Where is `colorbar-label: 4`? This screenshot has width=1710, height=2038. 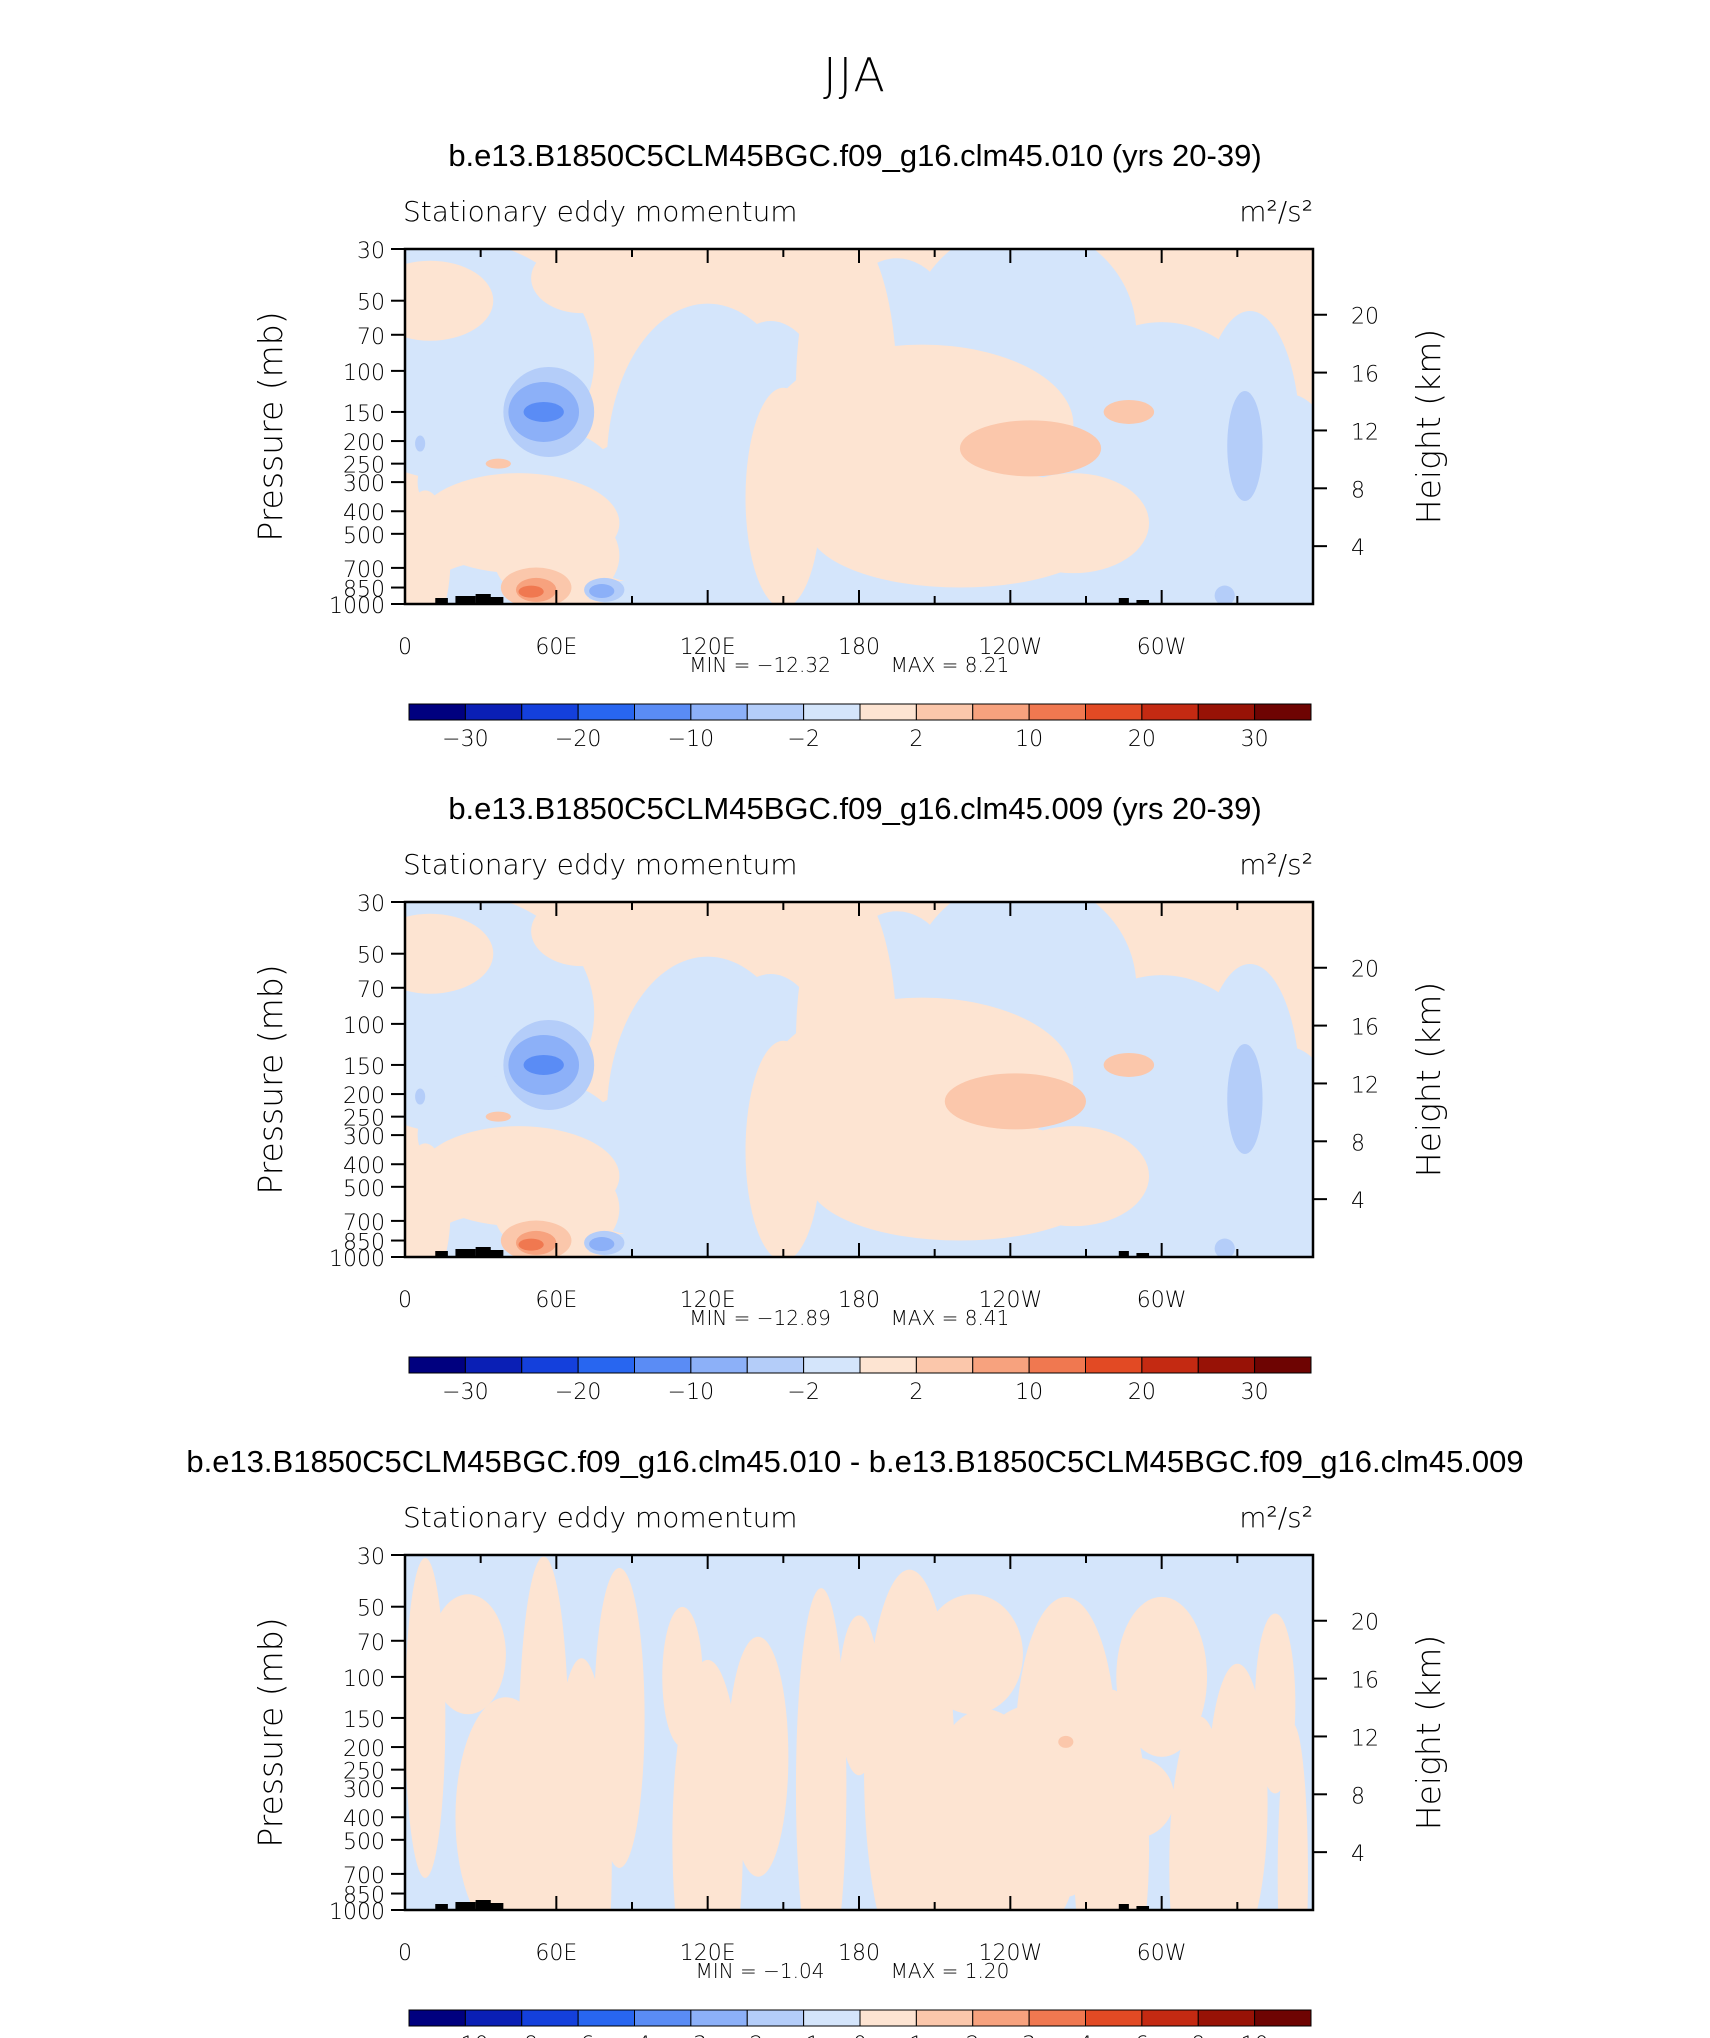 colorbar-label: 4 is located at coordinates (1086, 2035).